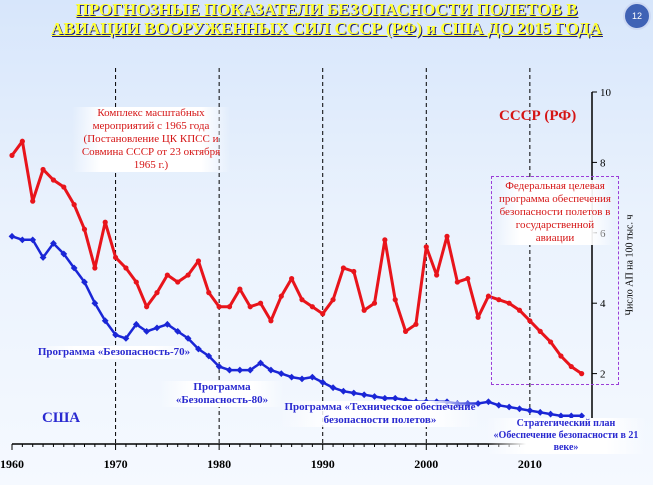  What do you see at coordinates (222, 394) in the screenshot?
I see `program-80-annotation: Программа «Безопасность-80»` at bounding box center [222, 394].